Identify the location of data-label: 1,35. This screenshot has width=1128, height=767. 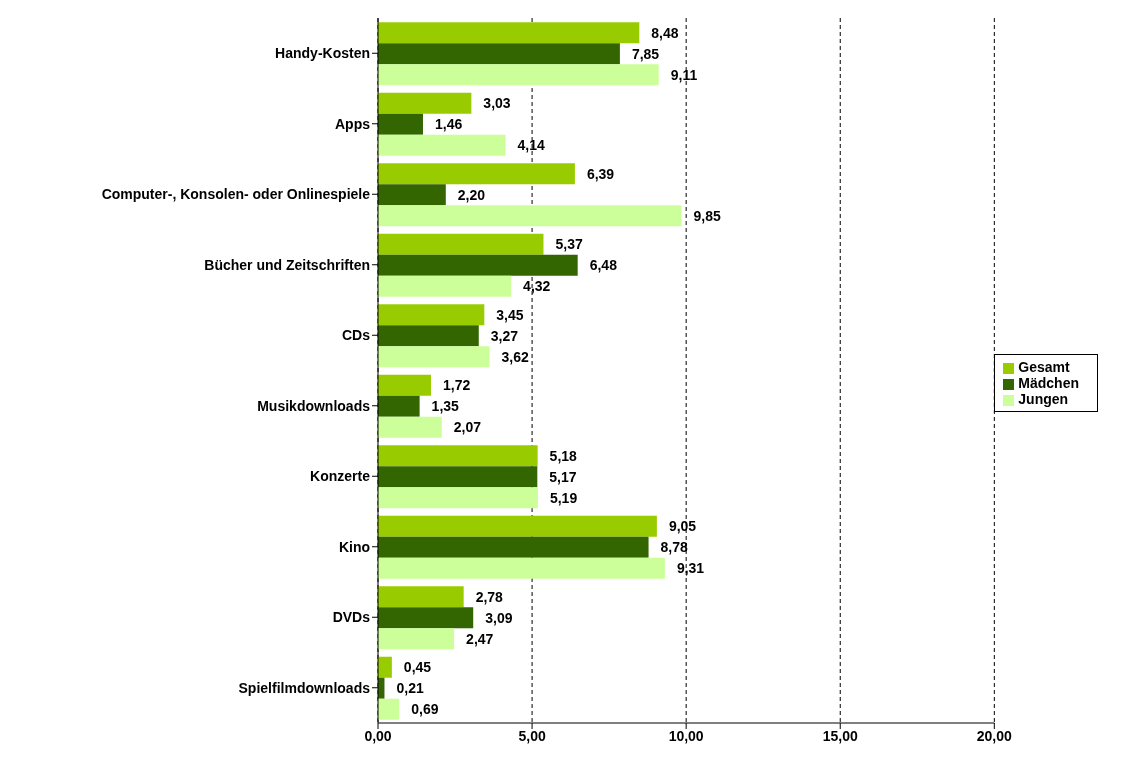
(445, 406).